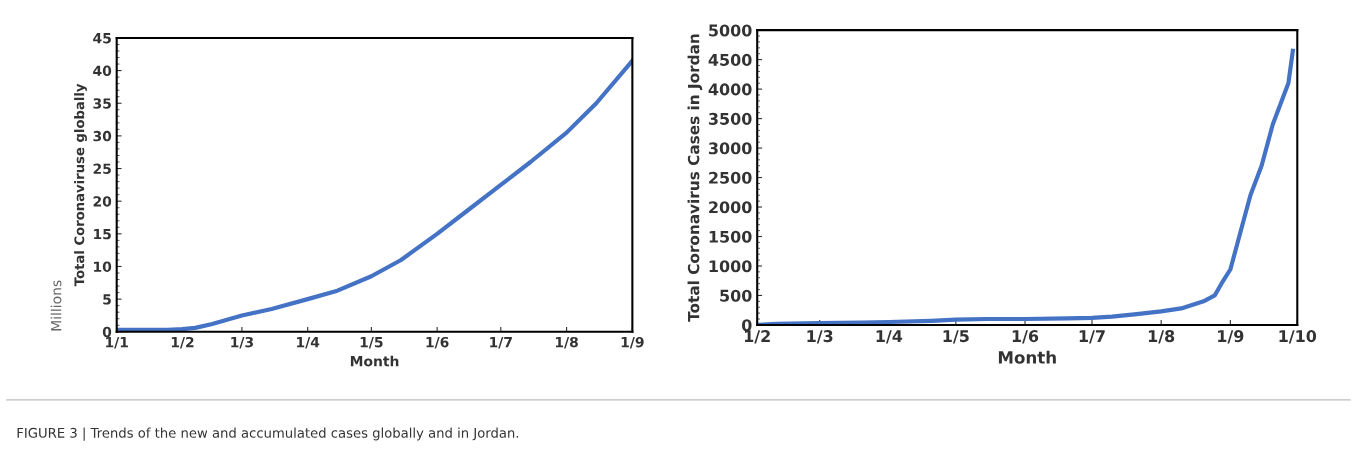 Image resolution: width=1357 pixels, height=457 pixels. Describe the element at coordinates (730, 59) in the screenshot. I see `y-tick-label: 4500` at that location.